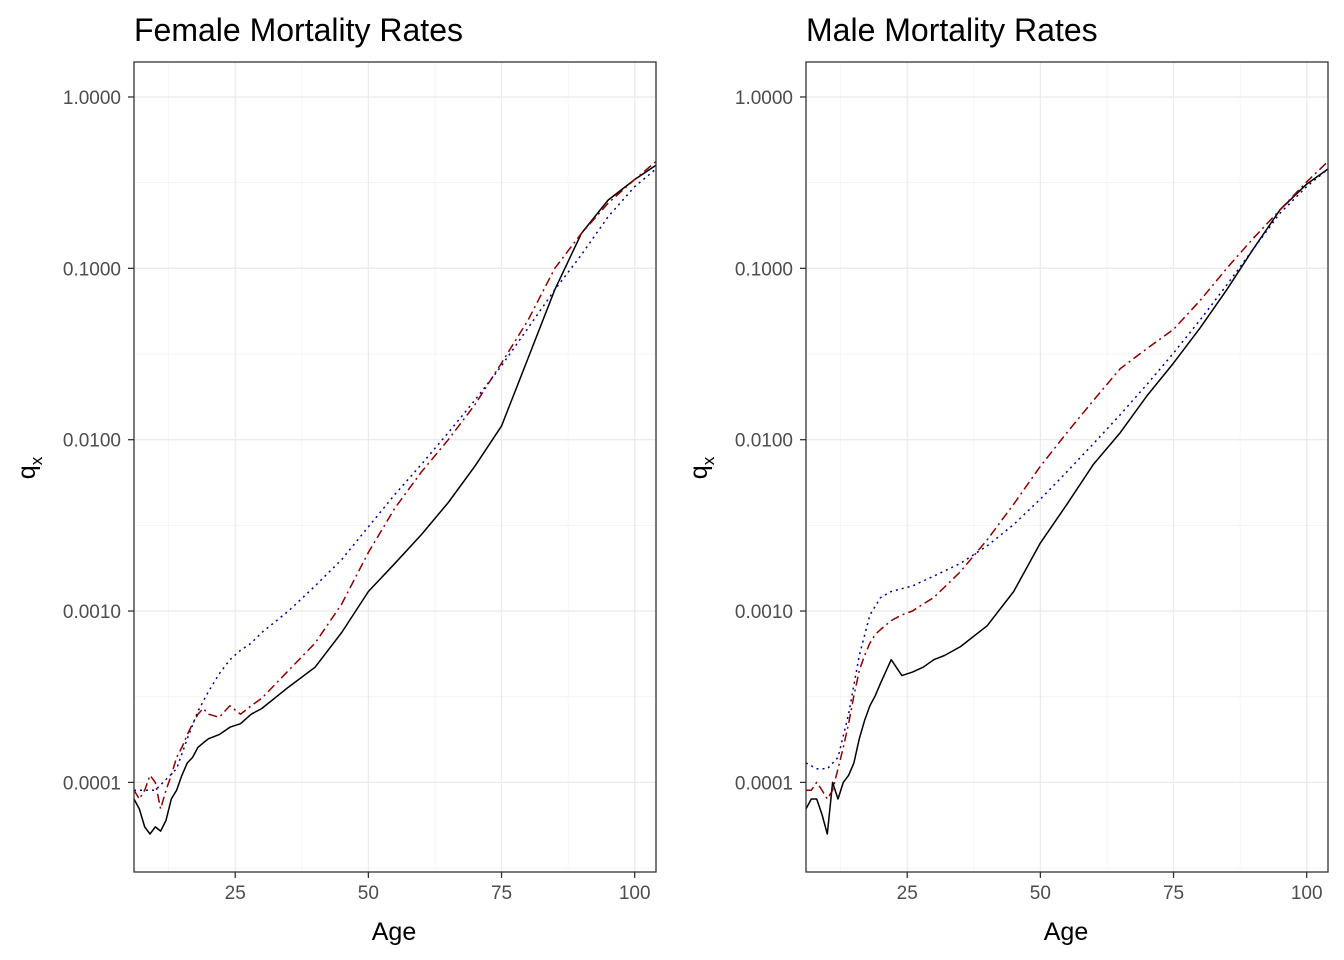  Describe the element at coordinates (1066, 932) in the screenshot. I see `male-x-axis-title: Age` at that location.